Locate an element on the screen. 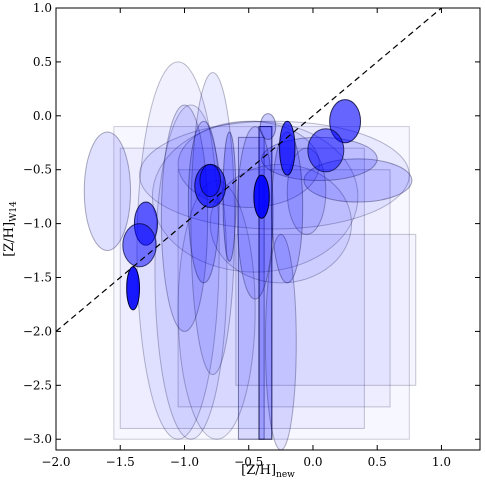 The image size is (485, 485). x-axis-label: [Z/H]new is located at coordinates (268, 471).